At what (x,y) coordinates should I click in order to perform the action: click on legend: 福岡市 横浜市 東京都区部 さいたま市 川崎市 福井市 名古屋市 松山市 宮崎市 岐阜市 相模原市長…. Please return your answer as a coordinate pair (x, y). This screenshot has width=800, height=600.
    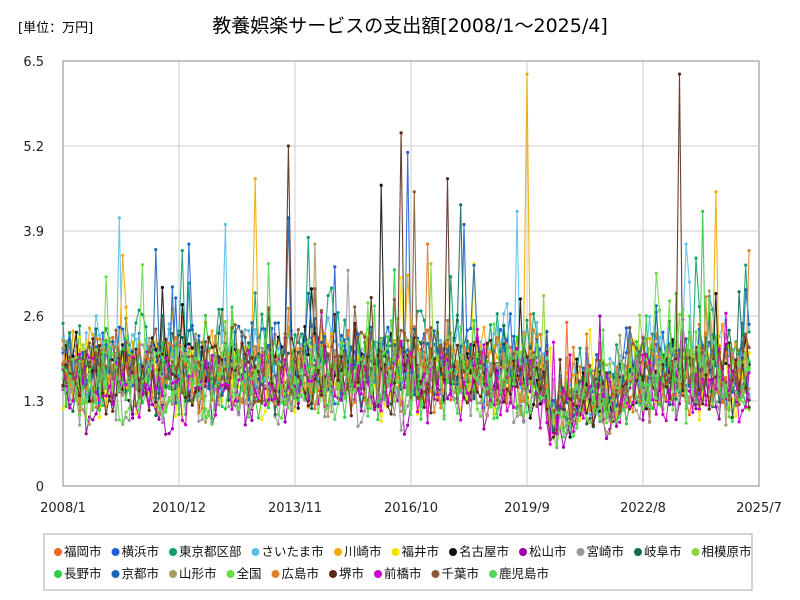
    Looking at the image, I should click on (403, 562).